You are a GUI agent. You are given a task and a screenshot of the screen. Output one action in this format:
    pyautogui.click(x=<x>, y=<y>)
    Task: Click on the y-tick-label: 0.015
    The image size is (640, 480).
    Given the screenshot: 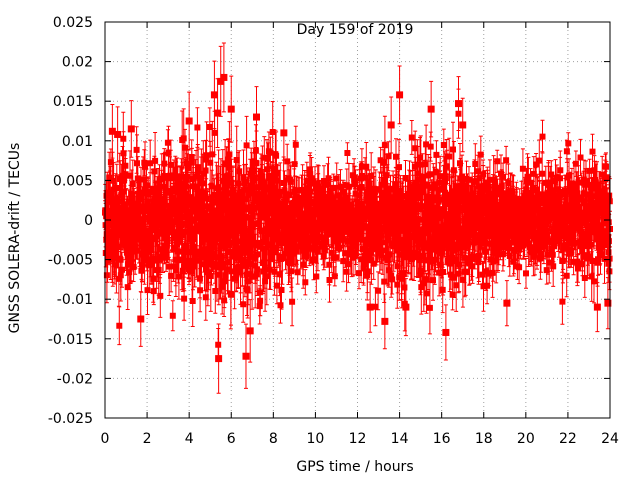 What is the action you would take?
    pyautogui.click(x=73, y=102)
    